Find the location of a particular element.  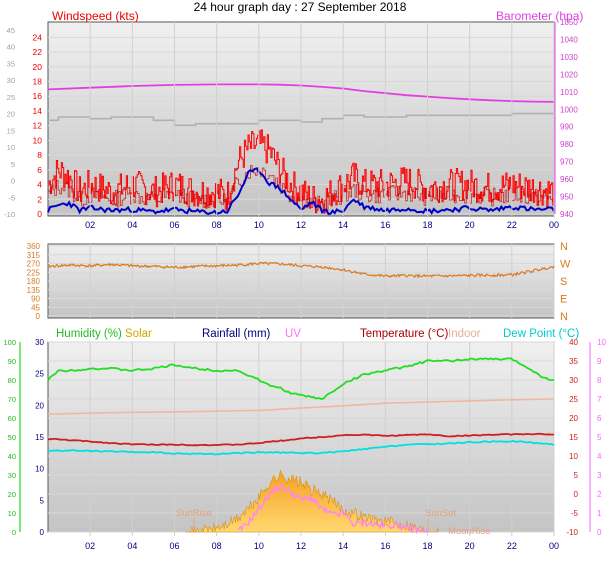

legend-dewpoint: Dew Point (°C) is located at coordinates (541, 334).